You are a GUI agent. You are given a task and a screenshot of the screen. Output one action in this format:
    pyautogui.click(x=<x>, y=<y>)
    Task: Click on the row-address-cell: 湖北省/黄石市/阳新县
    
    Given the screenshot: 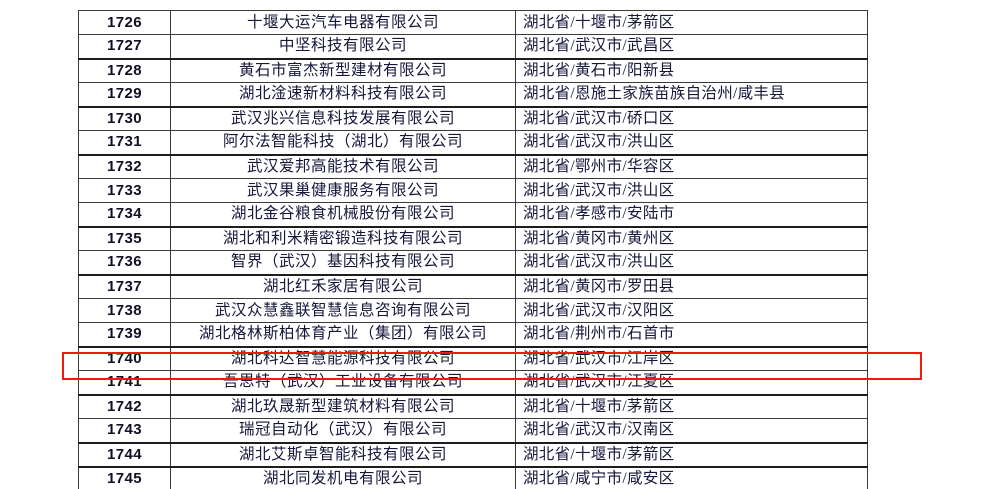 What is the action you would take?
    pyautogui.click(x=691, y=70)
    